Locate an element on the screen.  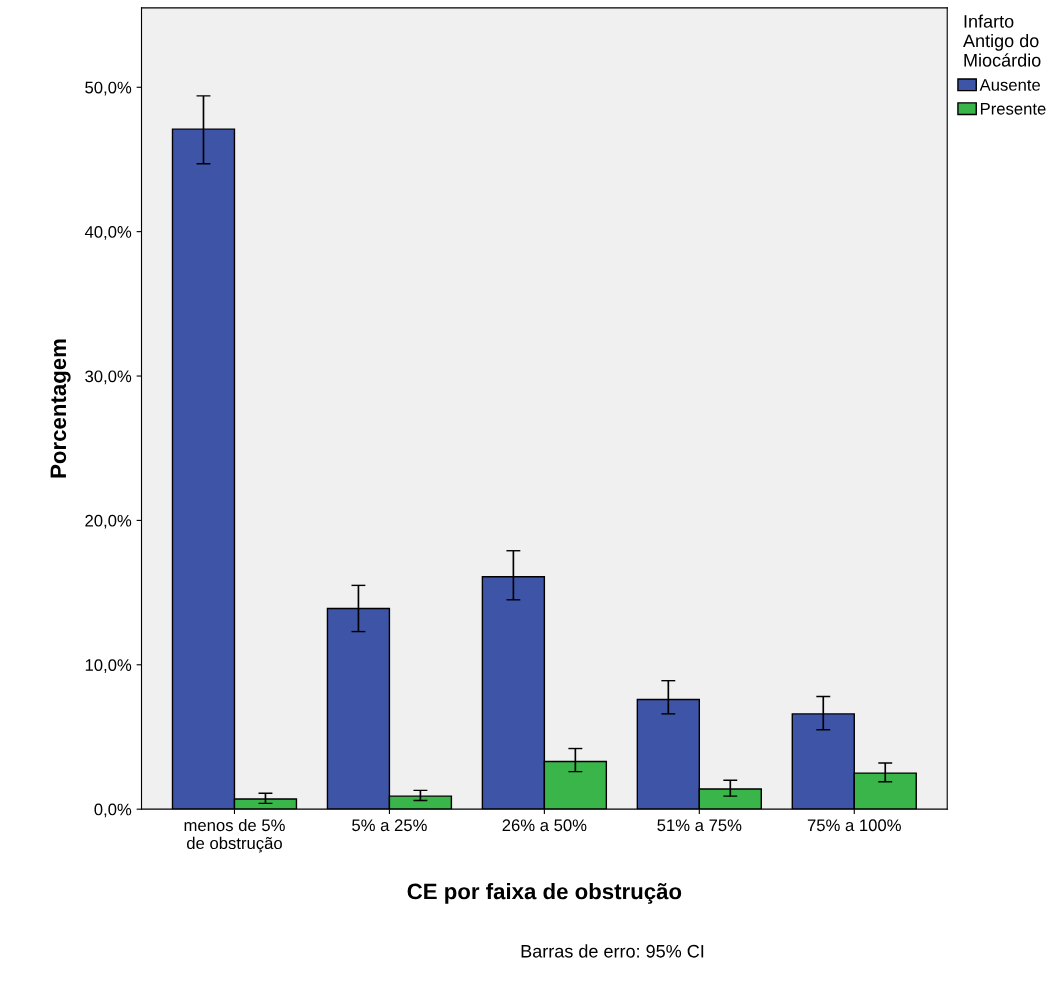
x-axis-title: CE por faixa de obstrução is located at coordinates (544, 893).